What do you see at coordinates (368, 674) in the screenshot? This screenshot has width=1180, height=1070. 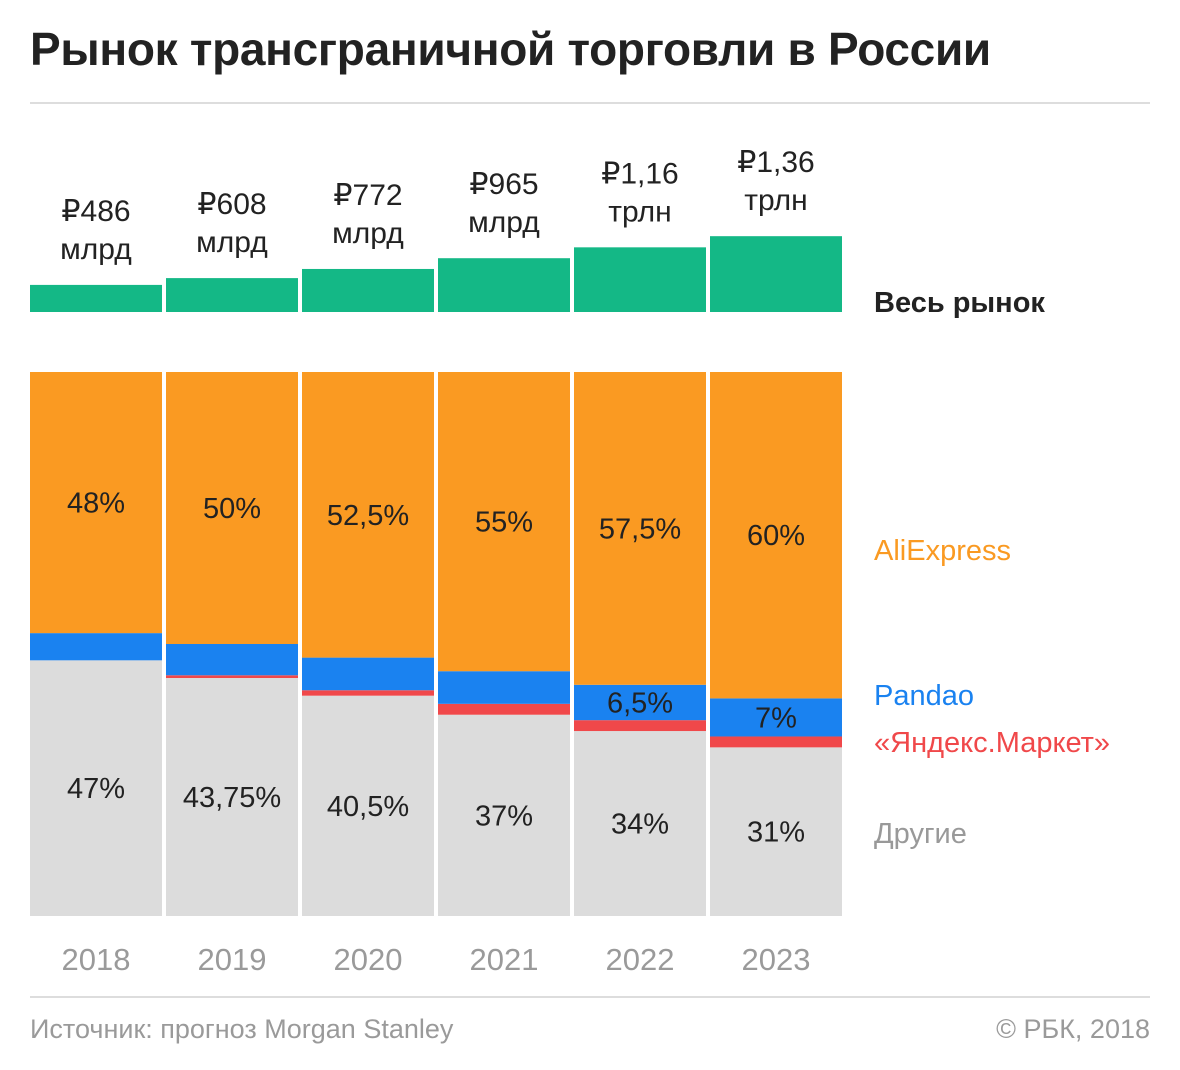 I see `segment-pandao-2020` at bounding box center [368, 674].